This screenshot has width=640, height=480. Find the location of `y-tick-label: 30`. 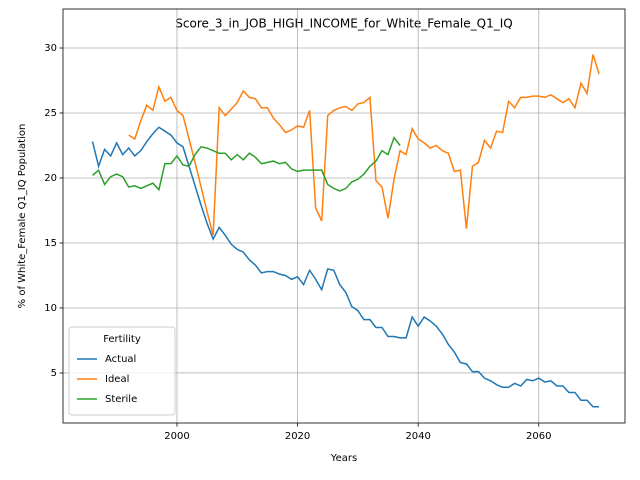

y-tick-label: 30 is located at coordinates (50, 48).